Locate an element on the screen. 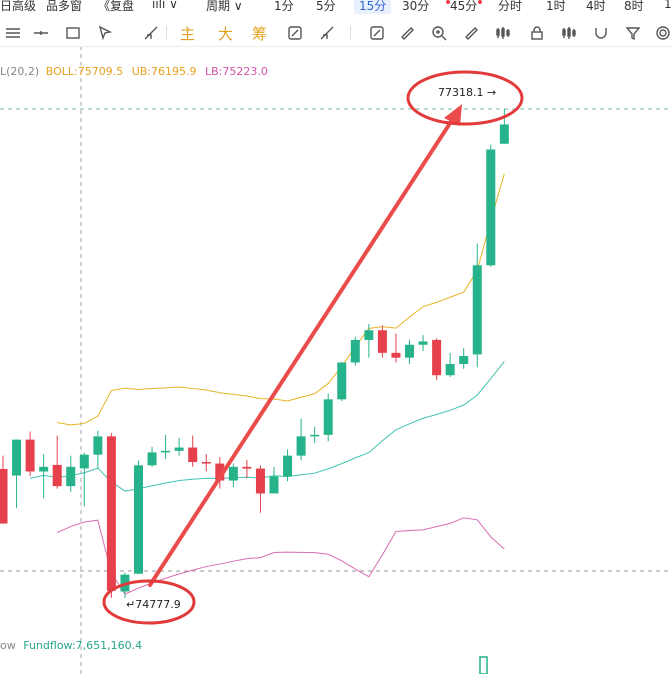 The width and height of the screenshot is (672, 674). cursor-icon is located at coordinates (105, 33).